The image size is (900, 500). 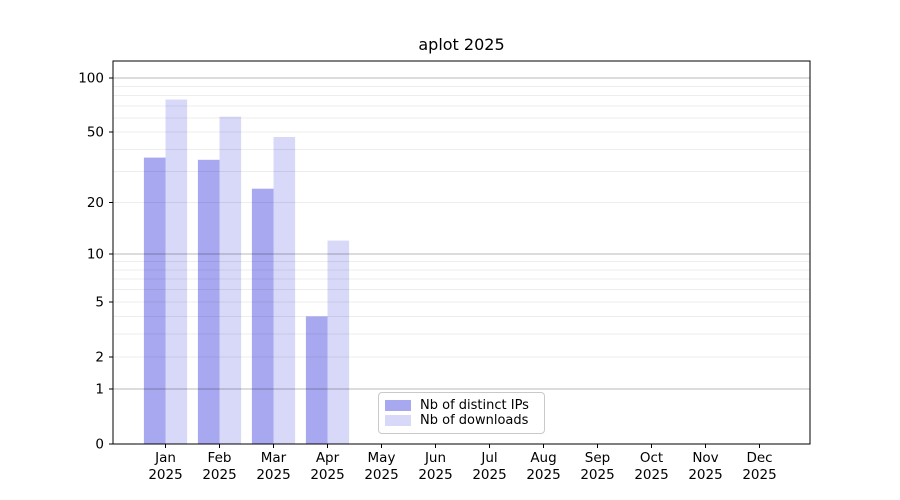 I want to click on x-tick-label: Jul 2025, so click(x=489, y=466).